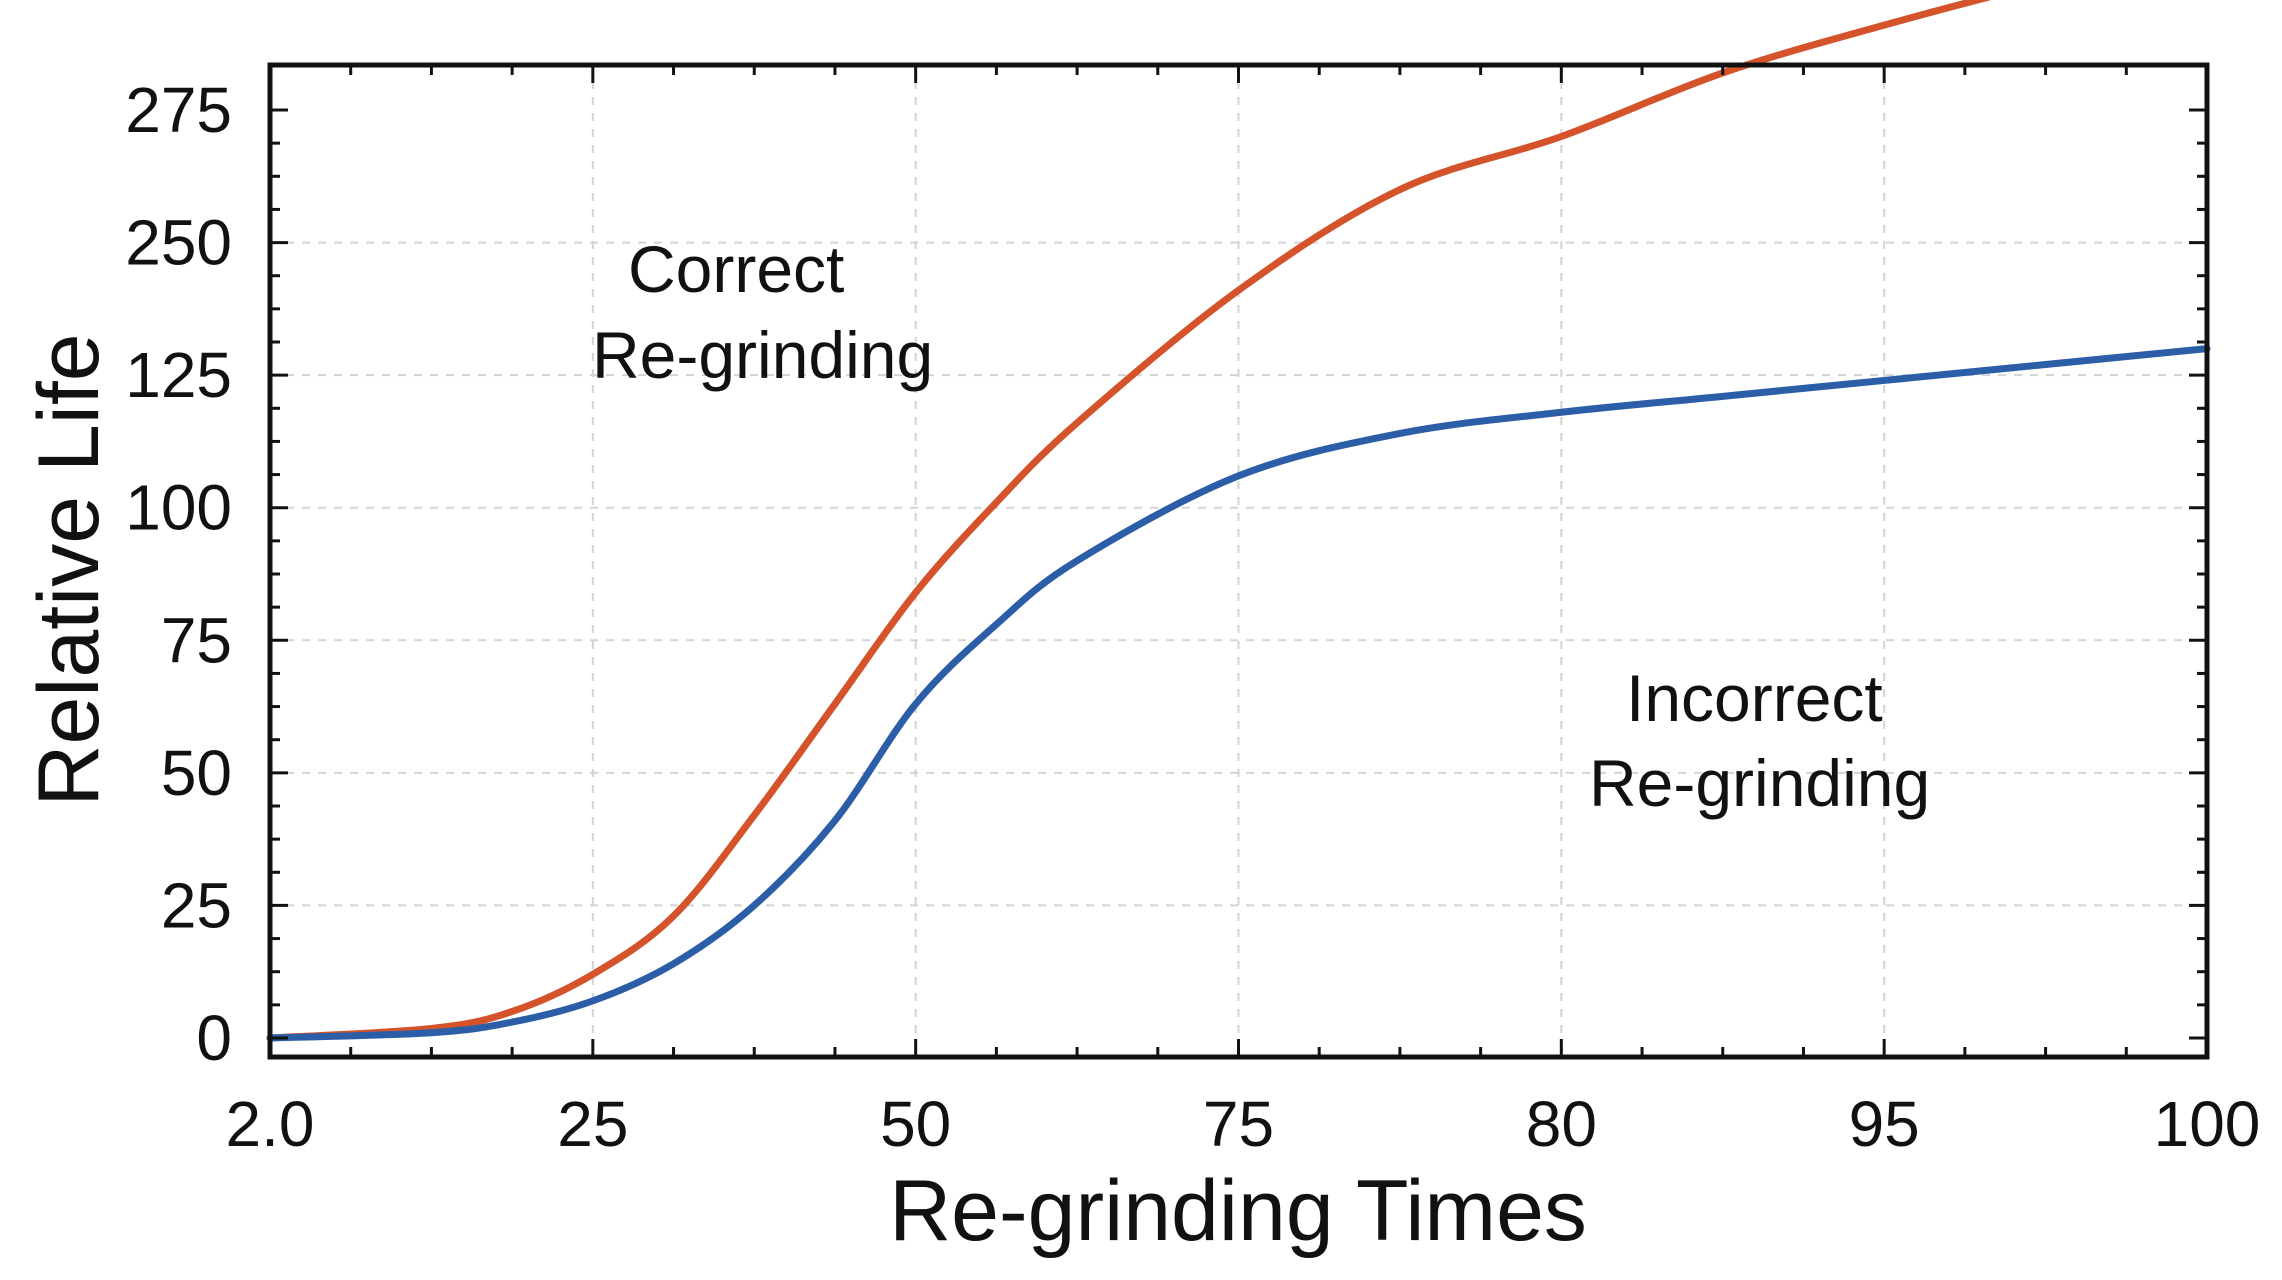 The height and width of the screenshot is (1280, 2282). I want to click on annotation-incorrect-line-1: Incorrect, so click(1754, 698).